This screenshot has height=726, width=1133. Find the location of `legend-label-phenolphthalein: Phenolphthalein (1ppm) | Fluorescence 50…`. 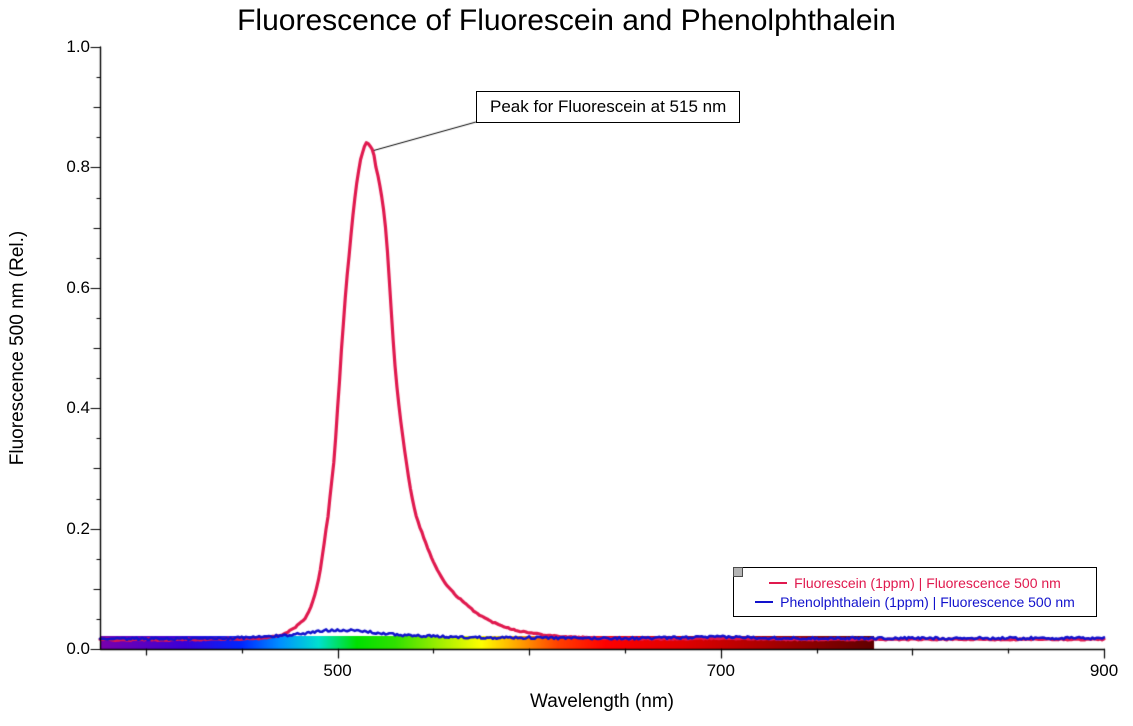

legend-label-phenolphthalein: Phenolphthalein (1ppm) | Fluorescence 50… is located at coordinates (927, 601).